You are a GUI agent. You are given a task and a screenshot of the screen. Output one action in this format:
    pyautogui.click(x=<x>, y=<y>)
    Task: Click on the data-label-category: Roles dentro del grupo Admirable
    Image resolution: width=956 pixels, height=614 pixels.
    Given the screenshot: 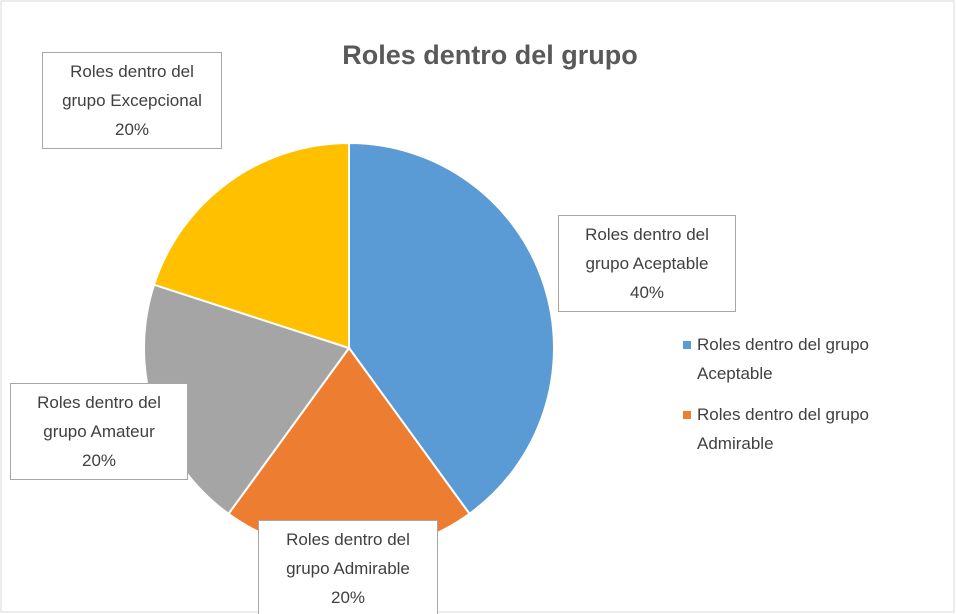 What is the action you would take?
    pyautogui.click(x=348, y=554)
    